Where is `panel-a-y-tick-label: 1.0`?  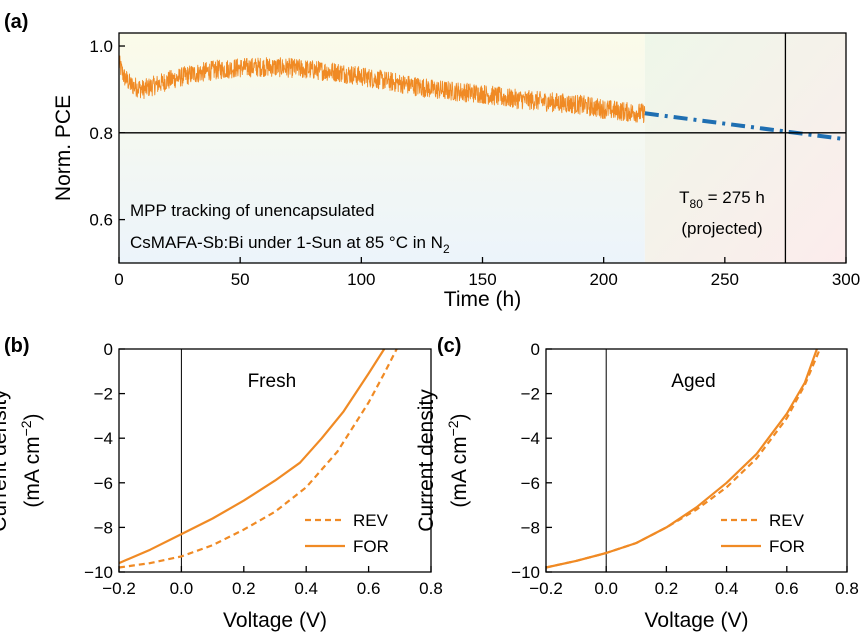
panel-a-y-tick-label: 1.0 is located at coordinates (101, 46).